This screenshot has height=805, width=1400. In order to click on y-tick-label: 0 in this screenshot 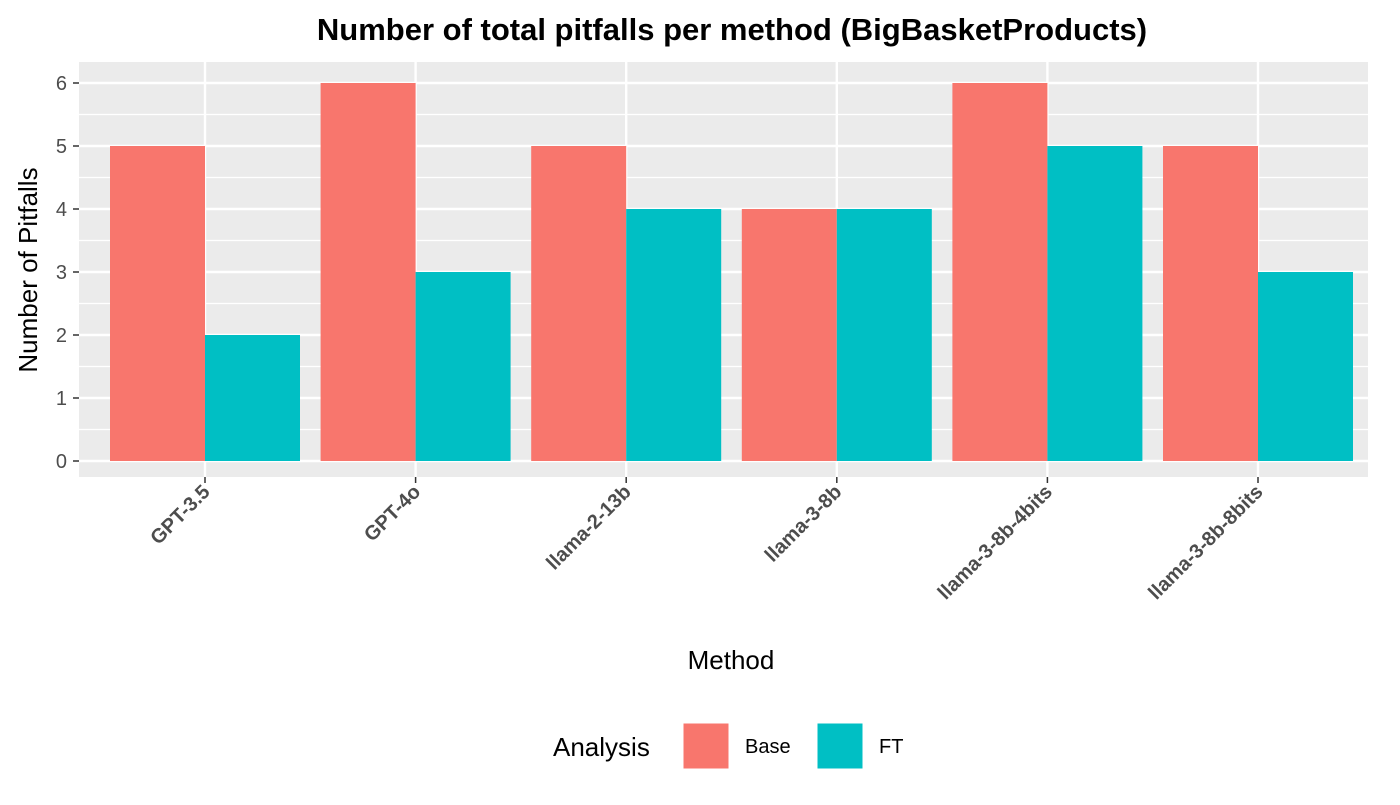, I will do `click(61, 462)`.